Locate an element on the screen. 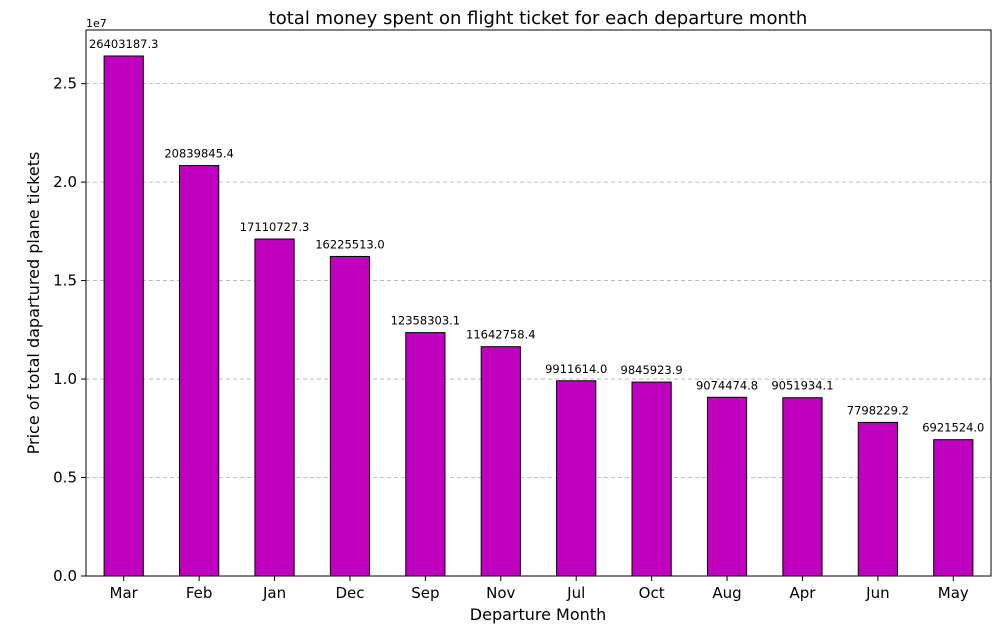 This screenshot has height=639, width=1006. x-tick-label: Jun is located at coordinates (877, 593).